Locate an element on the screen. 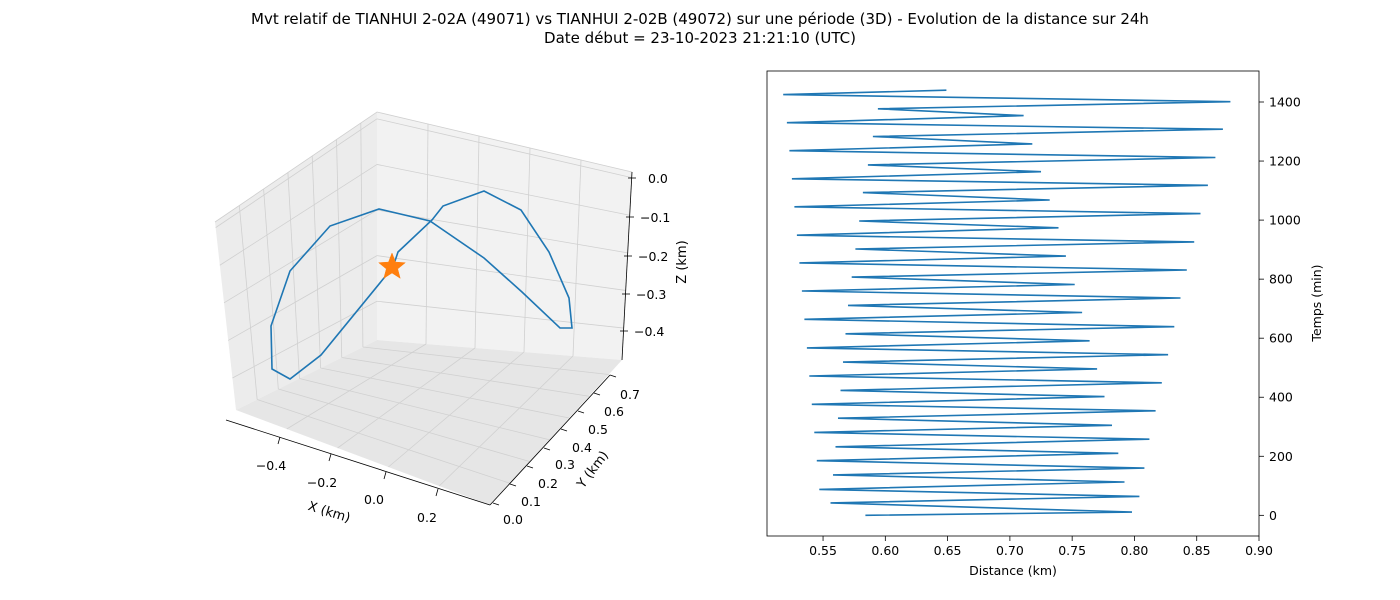  x-tick-label: −0.2 is located at coordinates (322, 482).